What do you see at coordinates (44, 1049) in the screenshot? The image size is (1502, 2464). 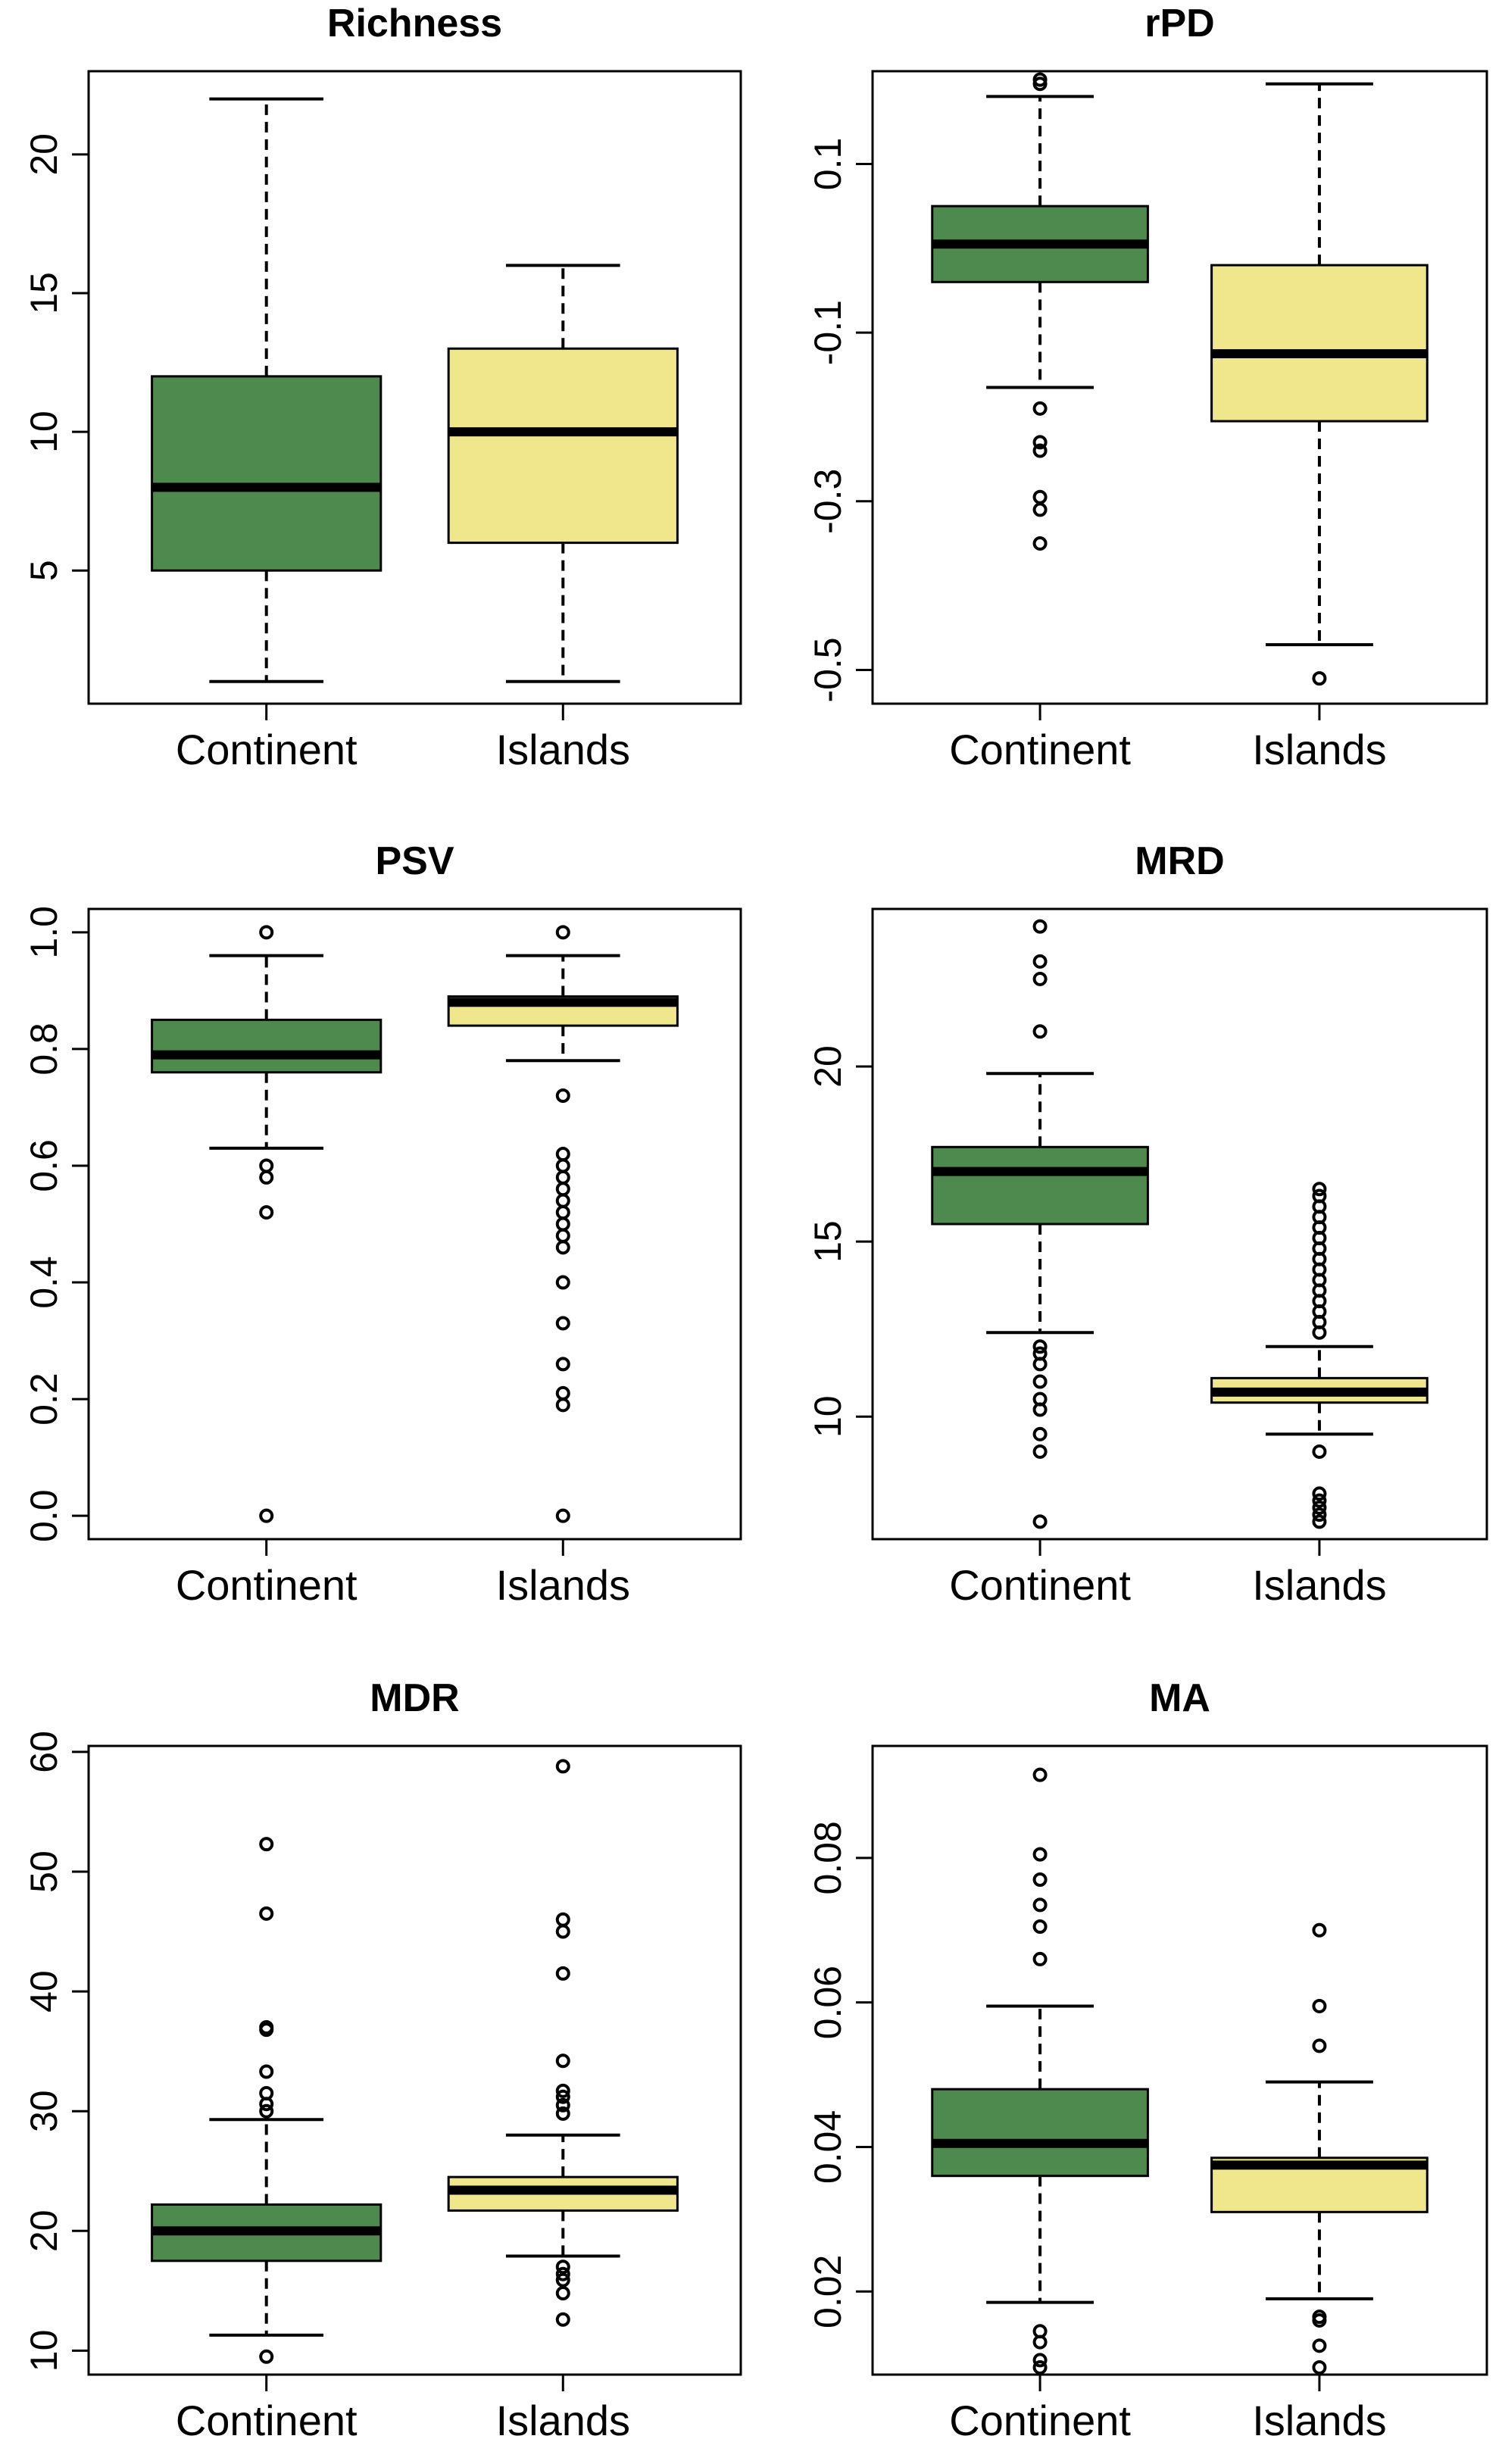 I see `y-tick-label: 0.8` at bounding box center [44, 1049].